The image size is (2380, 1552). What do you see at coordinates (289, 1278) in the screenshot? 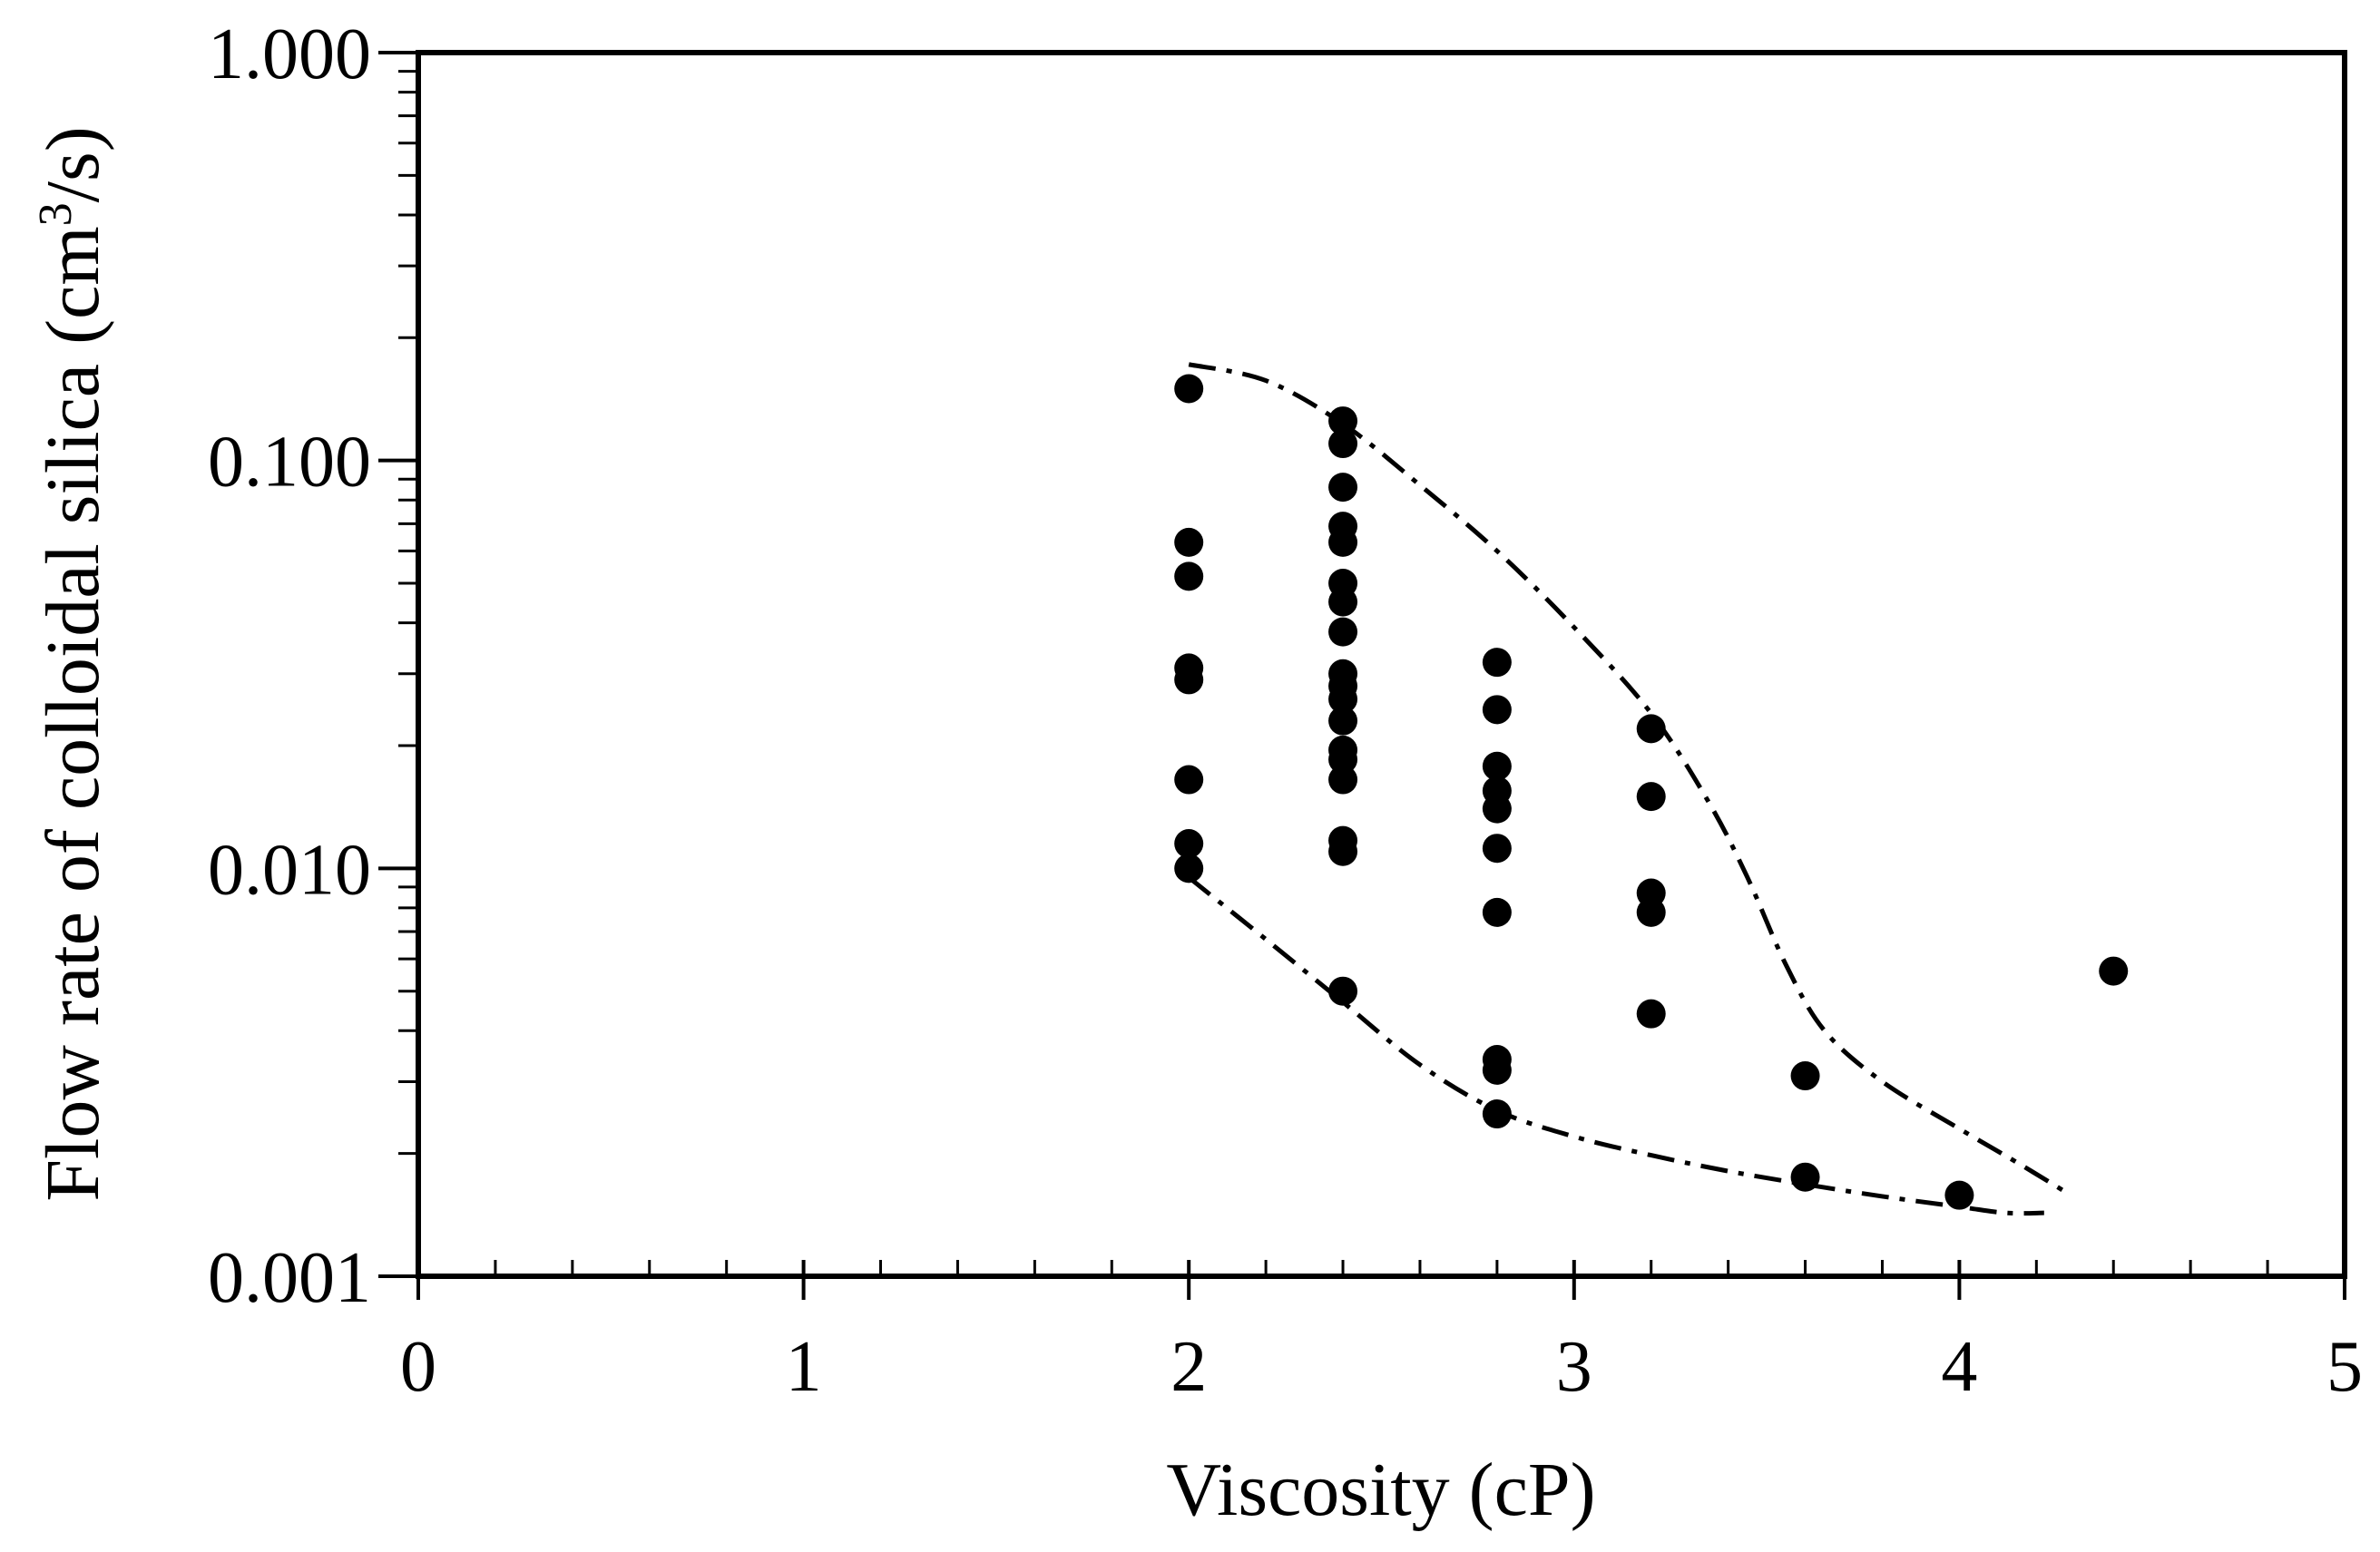
I see `y-tick-label: 0.001` at bounding box center [289, 1278].